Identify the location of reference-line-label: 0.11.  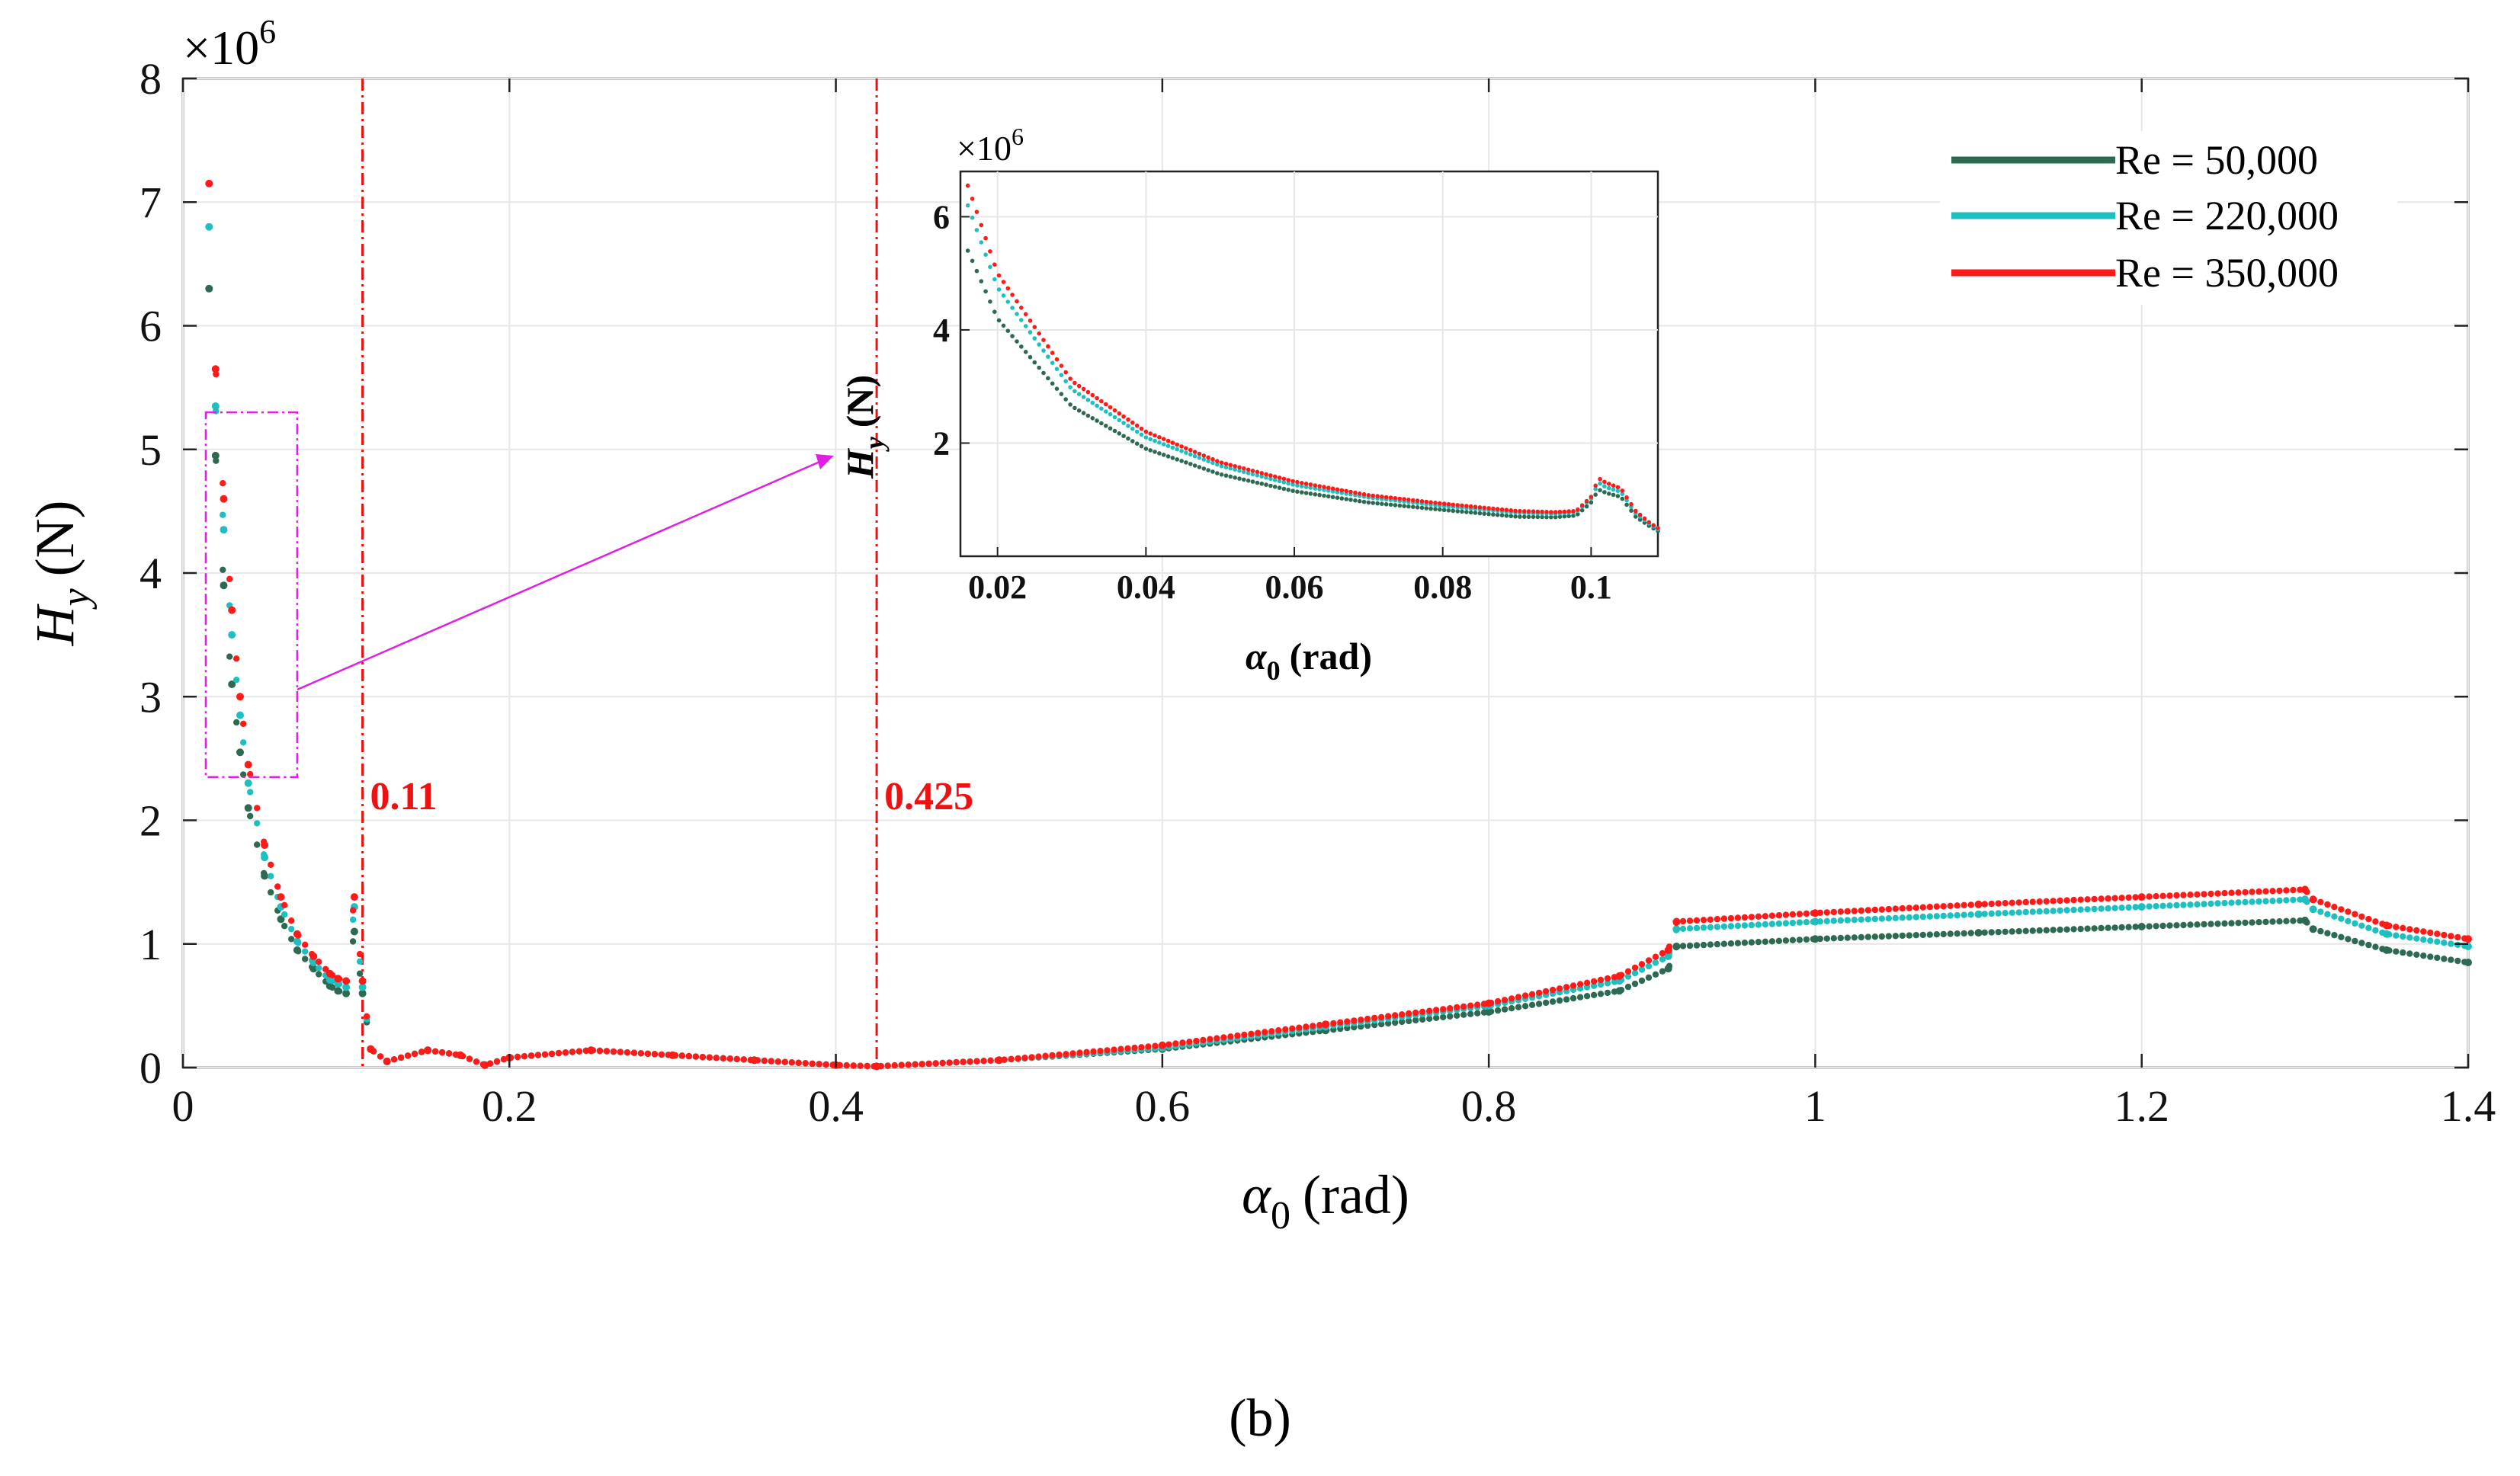
(404, 796).